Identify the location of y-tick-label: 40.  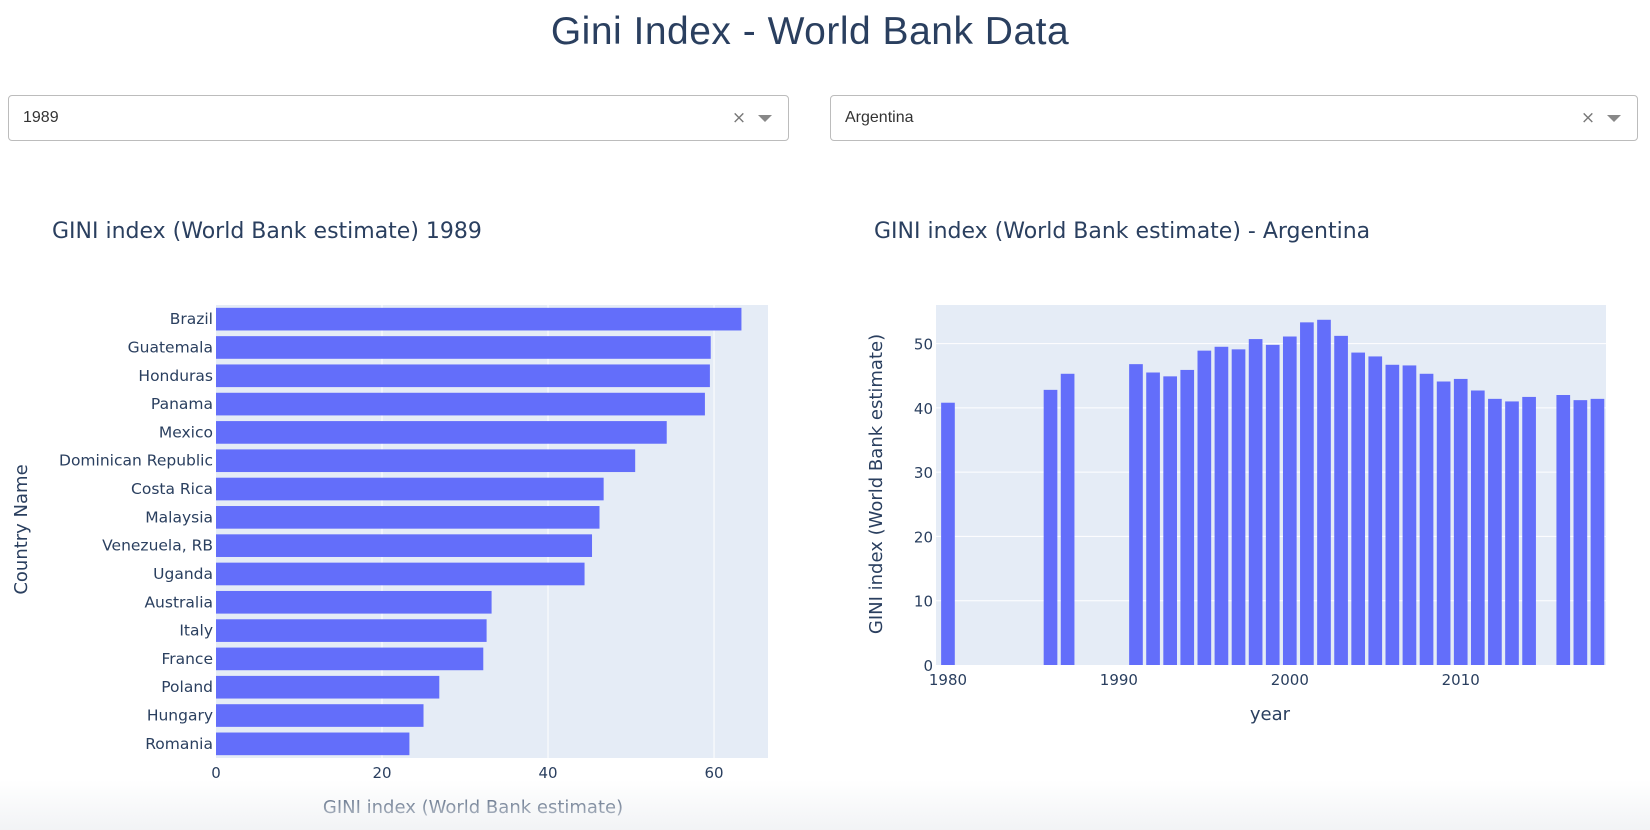
(923, 409).